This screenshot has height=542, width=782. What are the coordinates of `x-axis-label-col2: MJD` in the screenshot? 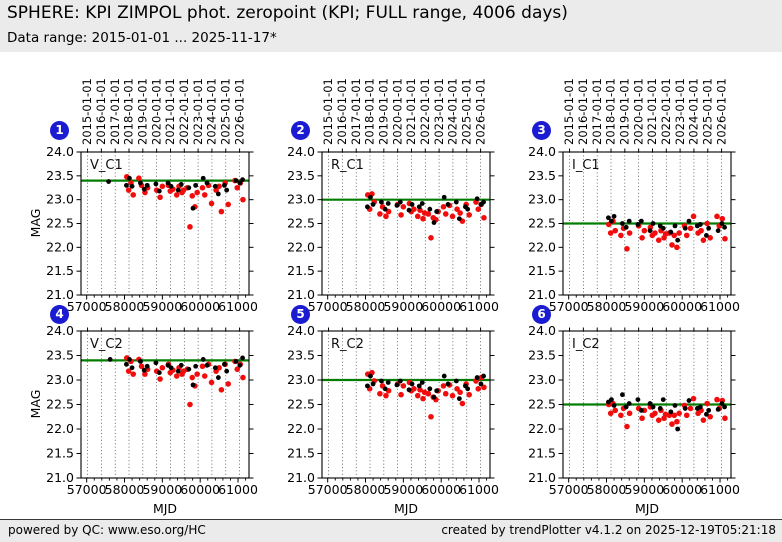 It's located at (406, 508).